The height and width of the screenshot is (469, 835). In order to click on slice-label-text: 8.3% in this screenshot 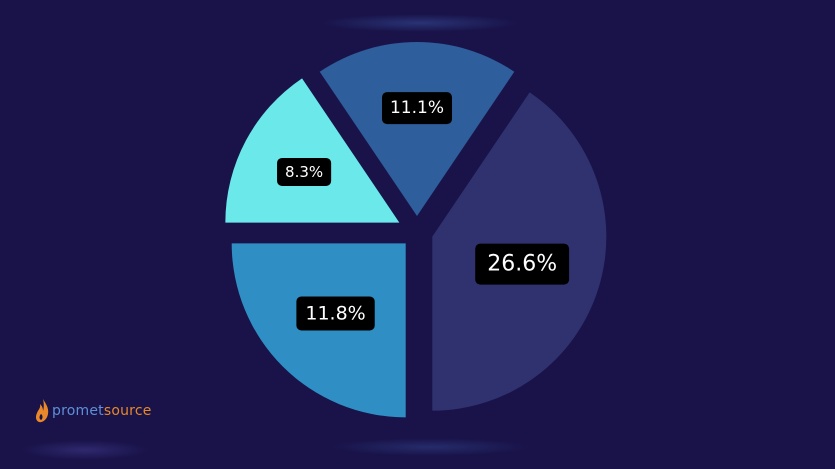, I will do `click(304, 172)`.